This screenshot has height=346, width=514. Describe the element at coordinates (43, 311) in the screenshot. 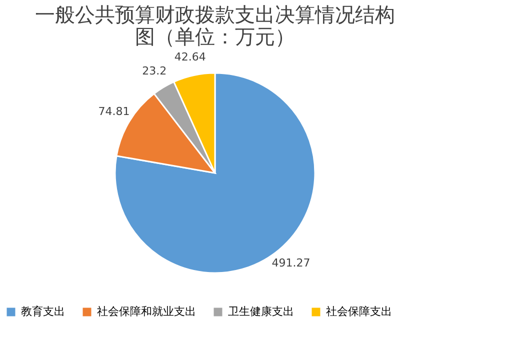

I see `legend-label: 教育支出` at that location.